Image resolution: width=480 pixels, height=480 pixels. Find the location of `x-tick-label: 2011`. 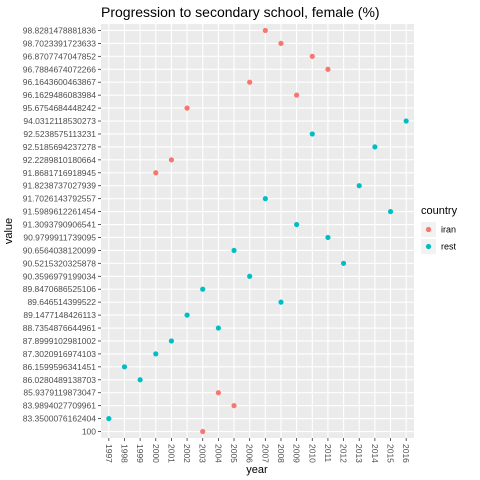

x-tick-label: 2011 is located at coordinates (328, 453).